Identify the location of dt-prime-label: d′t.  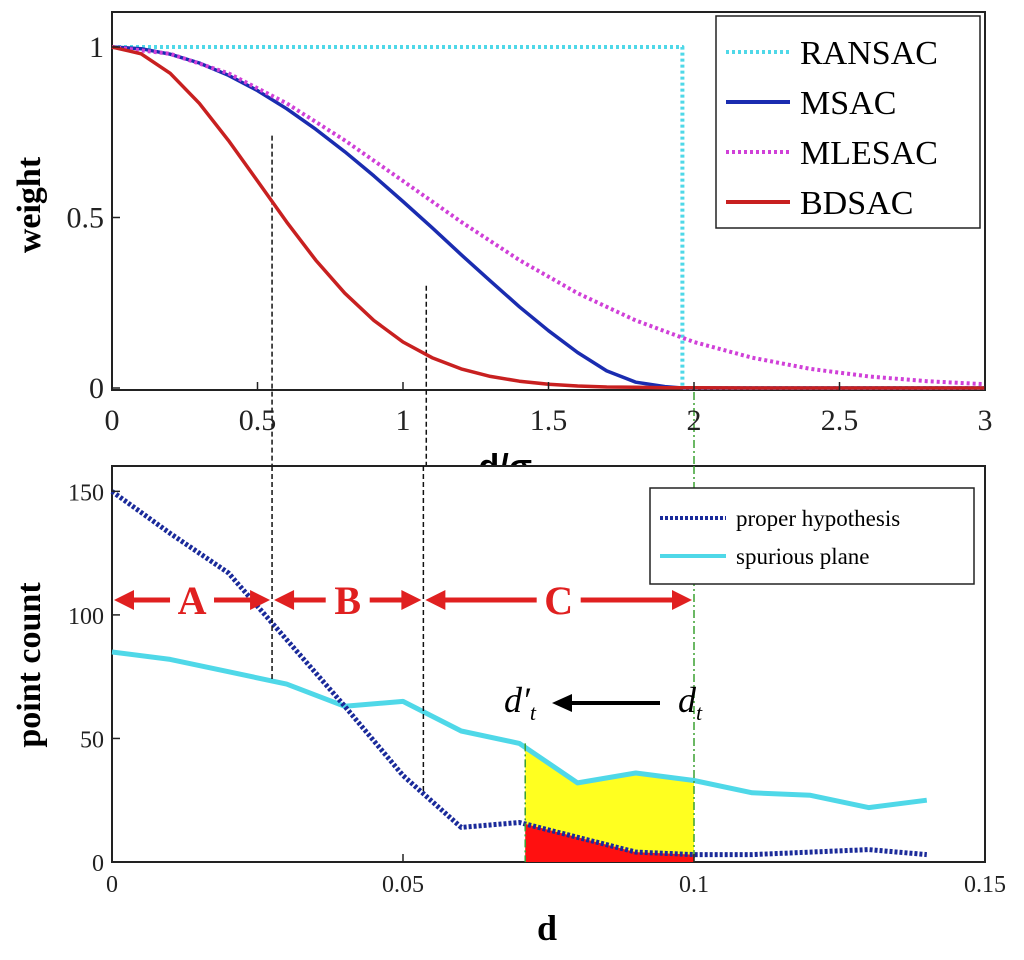
(520, 702).